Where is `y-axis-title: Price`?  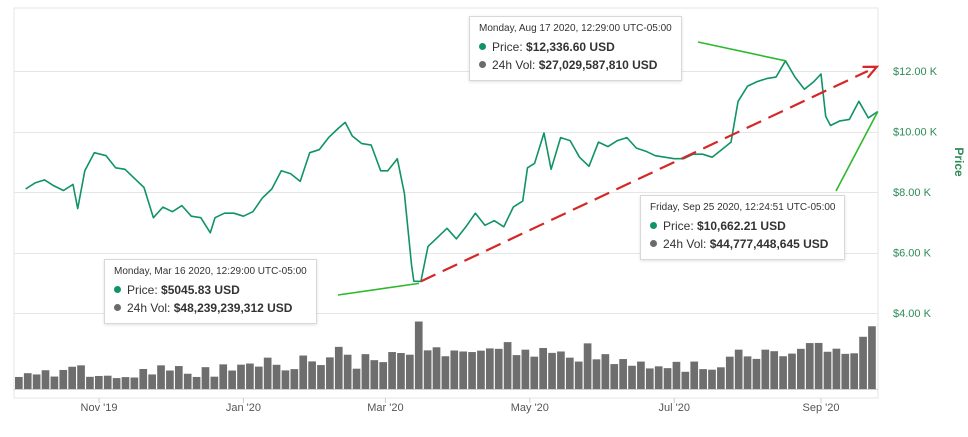
y-axis-title: Price is located at coordinates (959, 162).